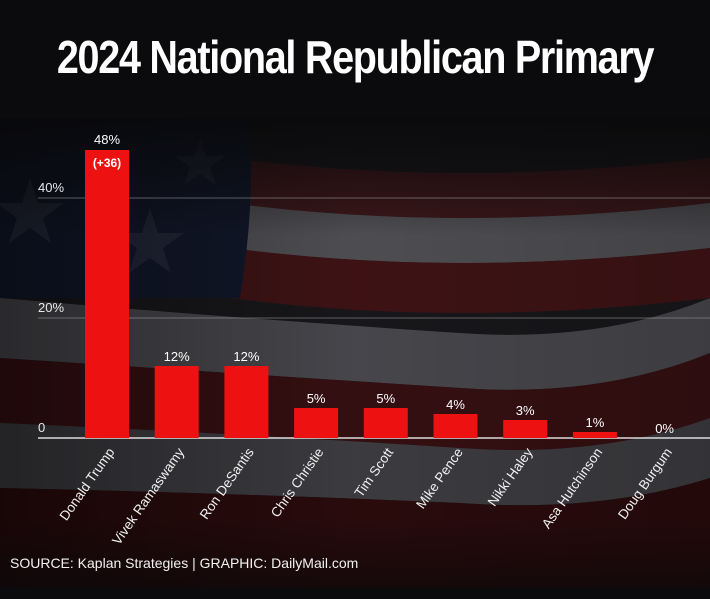 This screenshot has height=599, width=710. What do you see at coordinates (87, 484) in the screenshot?
I see `x-tick-label: Donald Trump` at bounding box center [87, 484].